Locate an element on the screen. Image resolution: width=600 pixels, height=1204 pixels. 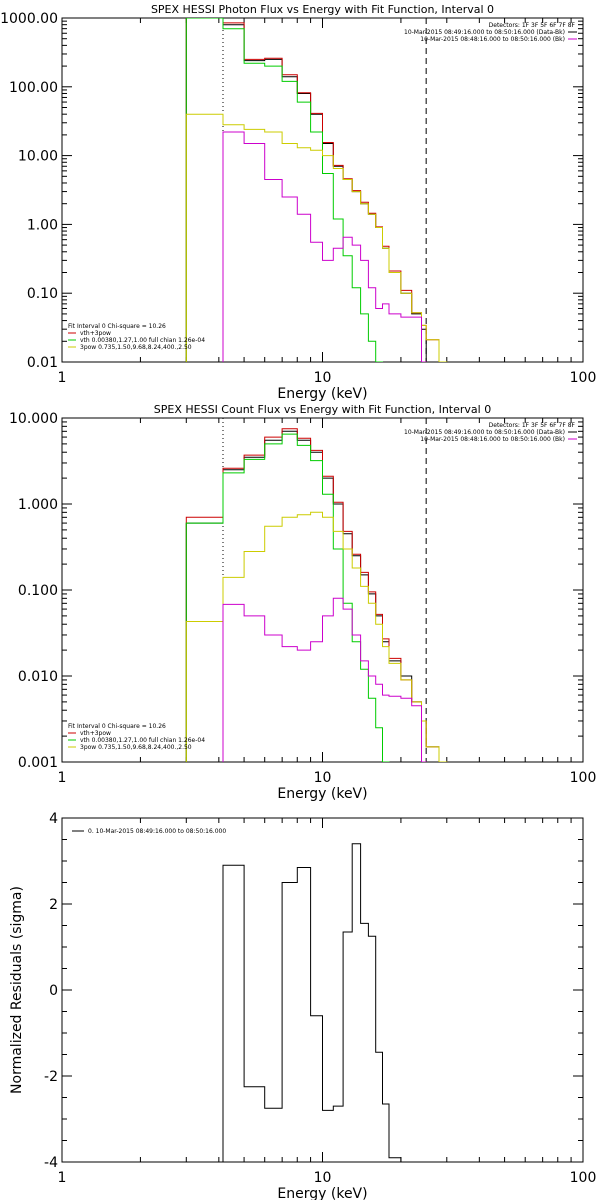
y-tick-label: 0.01 is located at coordinates (42, 363).